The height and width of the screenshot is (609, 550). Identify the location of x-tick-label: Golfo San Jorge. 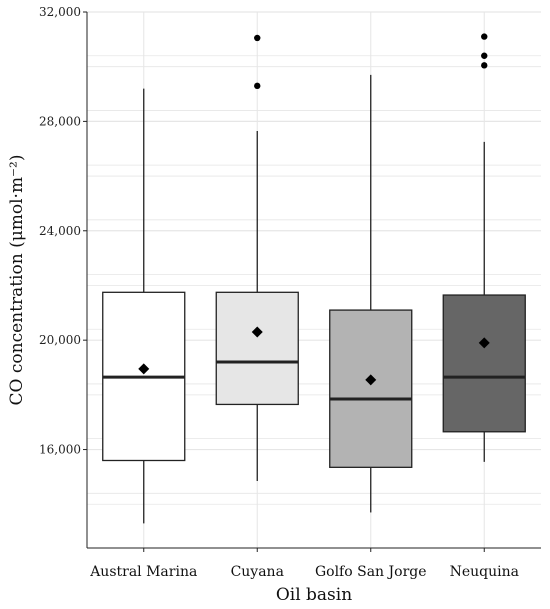
(371, 572).